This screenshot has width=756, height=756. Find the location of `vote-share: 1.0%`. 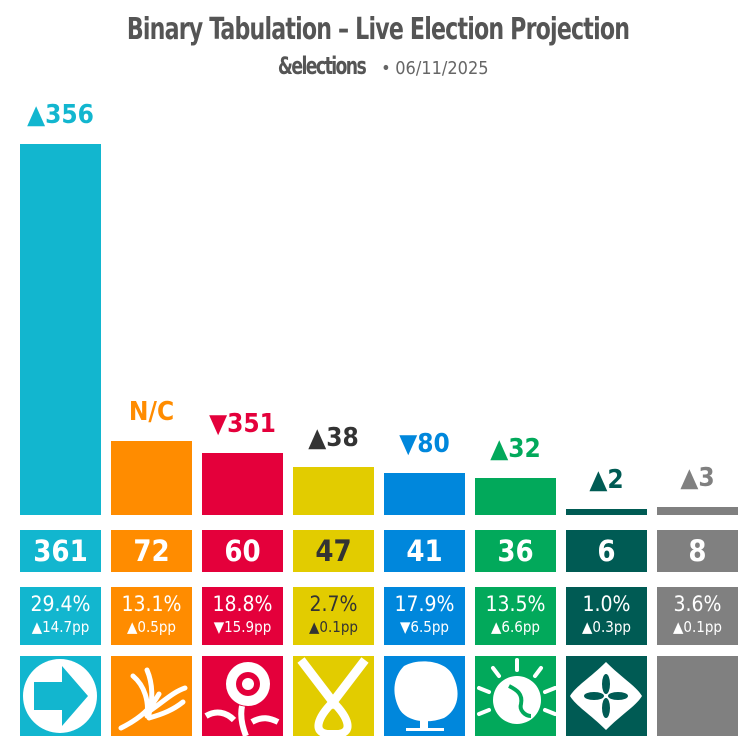

vote-share: 1.0% is located at coordinates (606, 604).